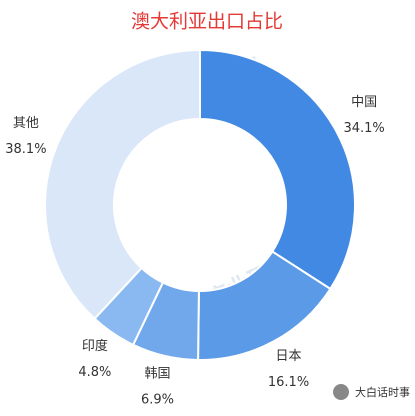  What do you see at coordinates (26, 123) in the screenshot?
I see `slice-label: 其他` at bounding box center [26, 123].